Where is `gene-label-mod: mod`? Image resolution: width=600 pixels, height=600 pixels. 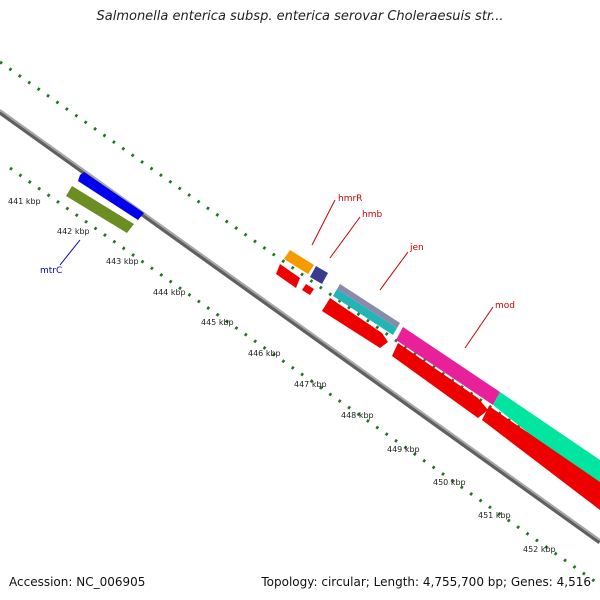
gene-label-mod: mod is located at coordinates (505, 306).